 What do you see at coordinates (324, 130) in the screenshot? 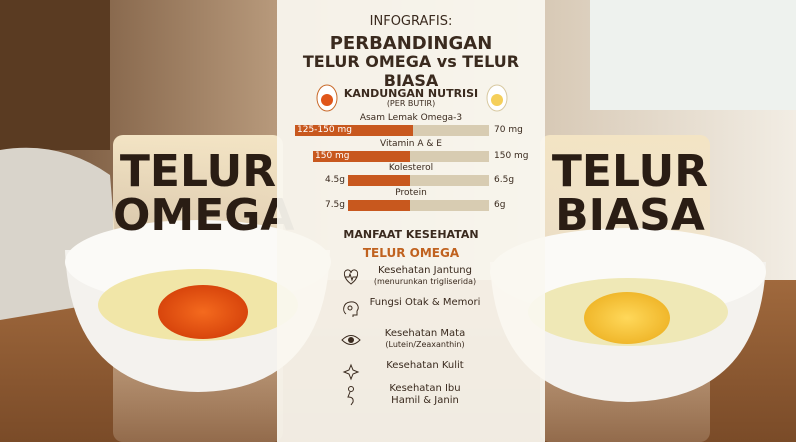
I see `omega-value: 125-150 mg` at bounding box center [324, 130].